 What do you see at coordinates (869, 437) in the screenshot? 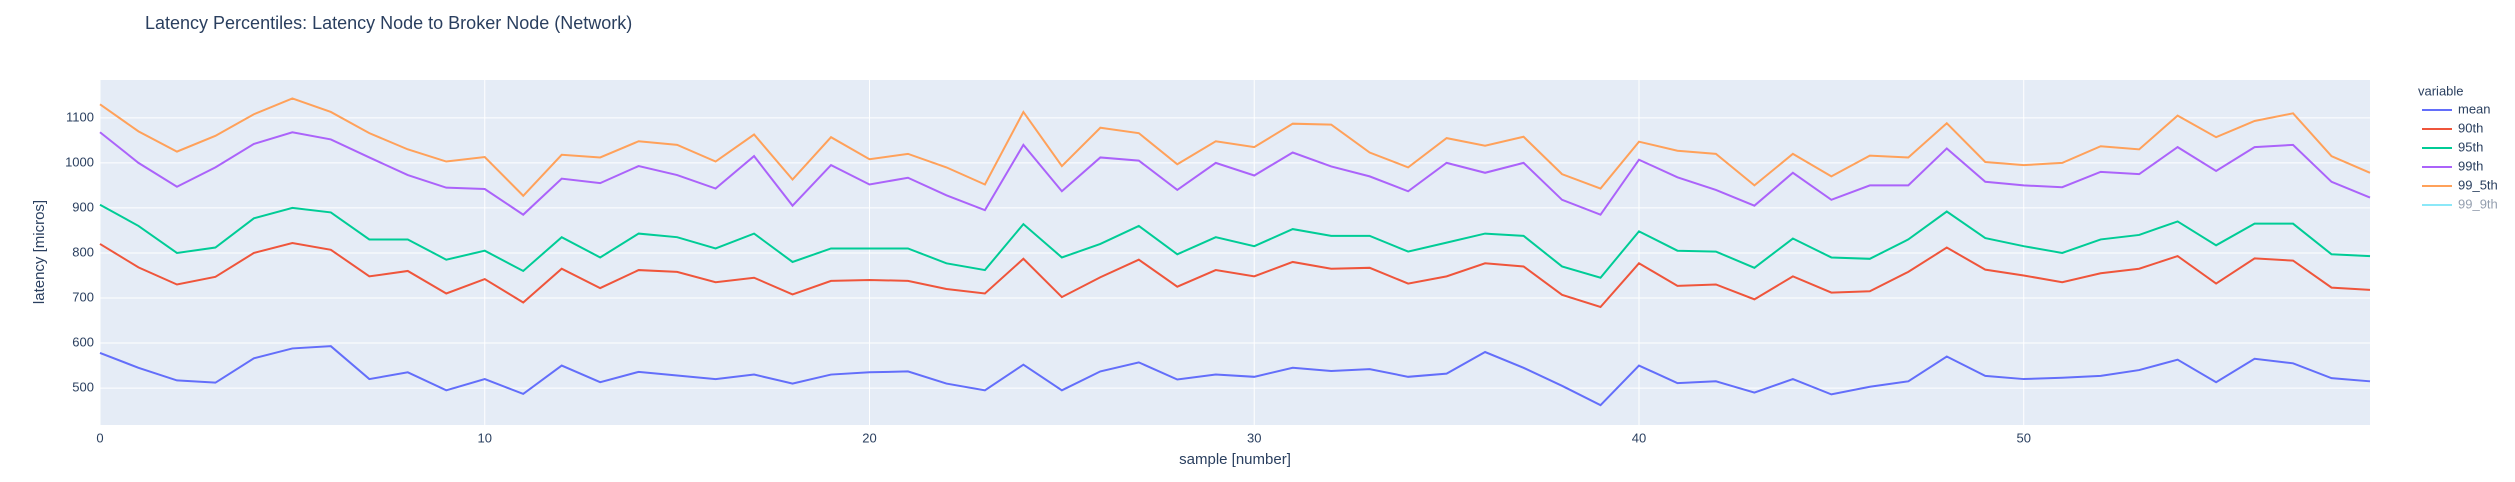
I see `x-tick-label: 20` at bounding box center [869, 437].